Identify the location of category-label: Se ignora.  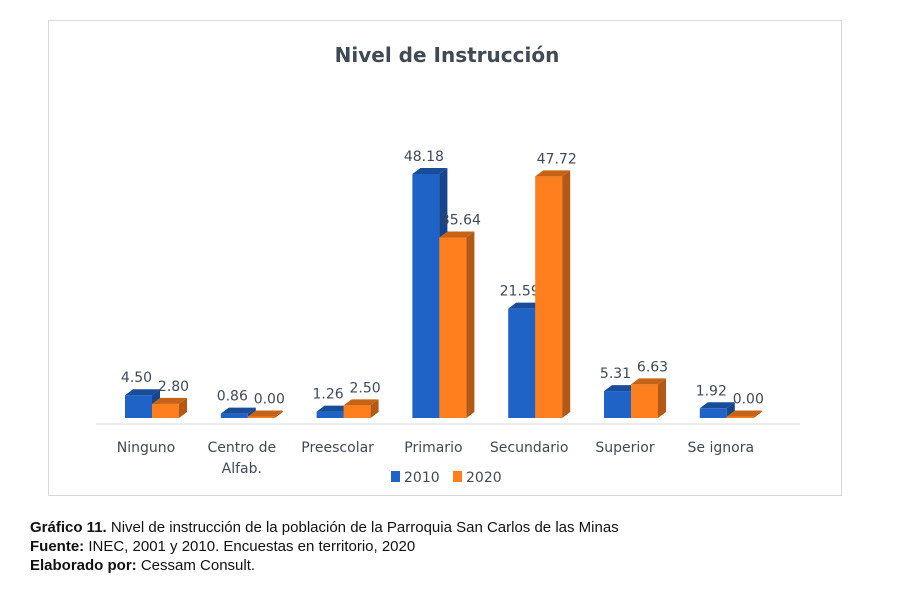
(721, 448).